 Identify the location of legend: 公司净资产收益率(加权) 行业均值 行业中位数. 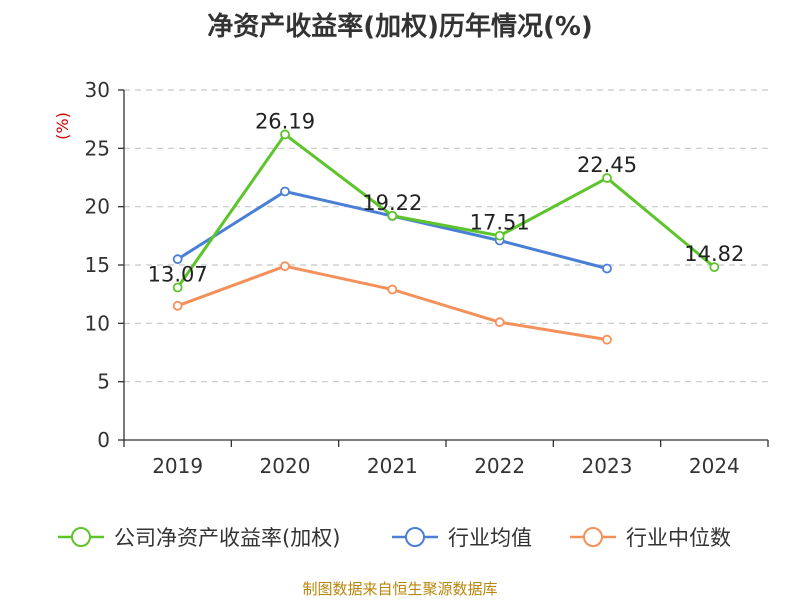
(394, 538).